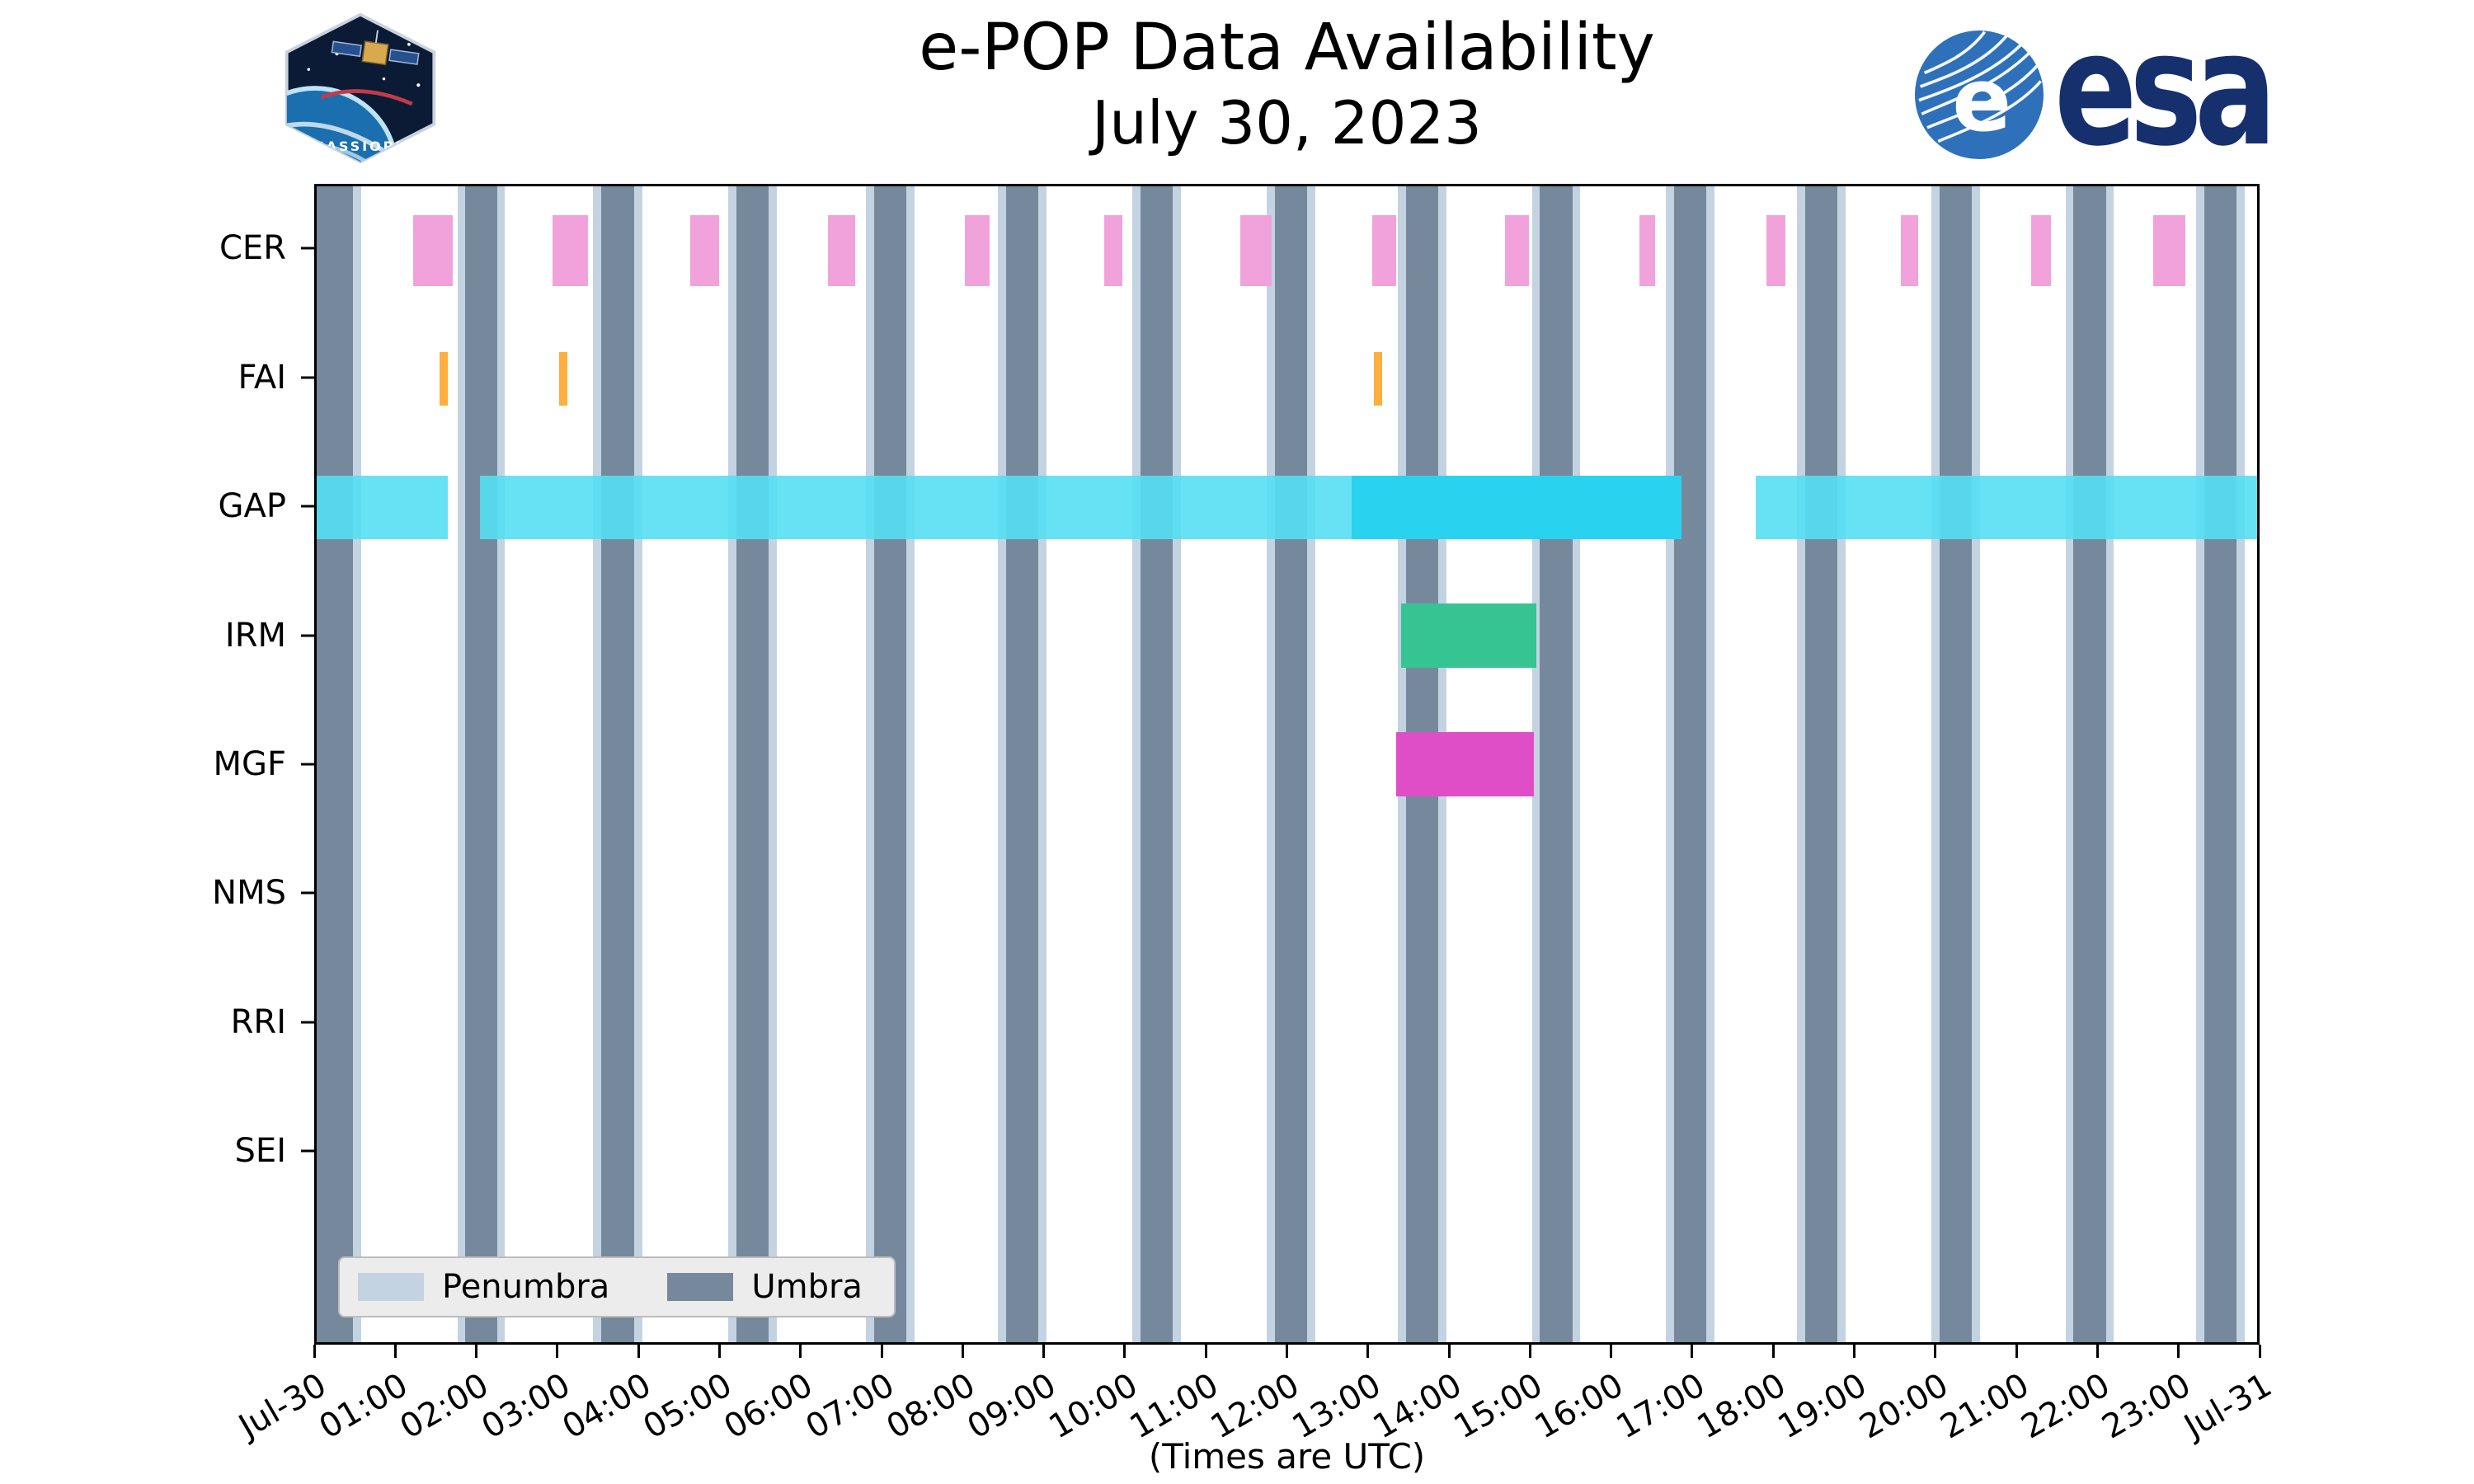  Describe the element at coordinates (249, 893) in the screenshot. I see `y-axis-label-nms: NMS` at that location.